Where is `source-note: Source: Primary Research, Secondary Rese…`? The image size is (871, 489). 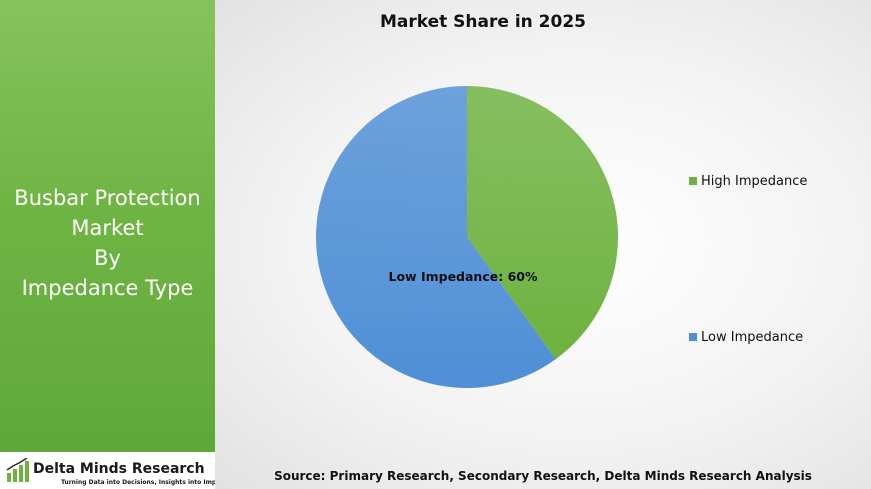
source-note: Source: Primary Research, Secondary Rese… is located at coordinates (543, 476).